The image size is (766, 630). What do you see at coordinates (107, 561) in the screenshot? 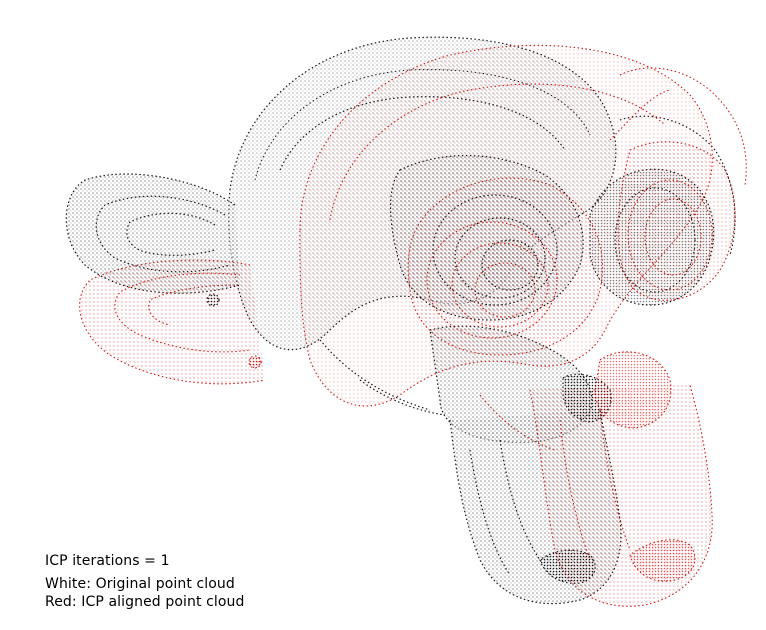
I see `icp-iteration-label: ICP iterations = 1` at bounding box center [107, 561].